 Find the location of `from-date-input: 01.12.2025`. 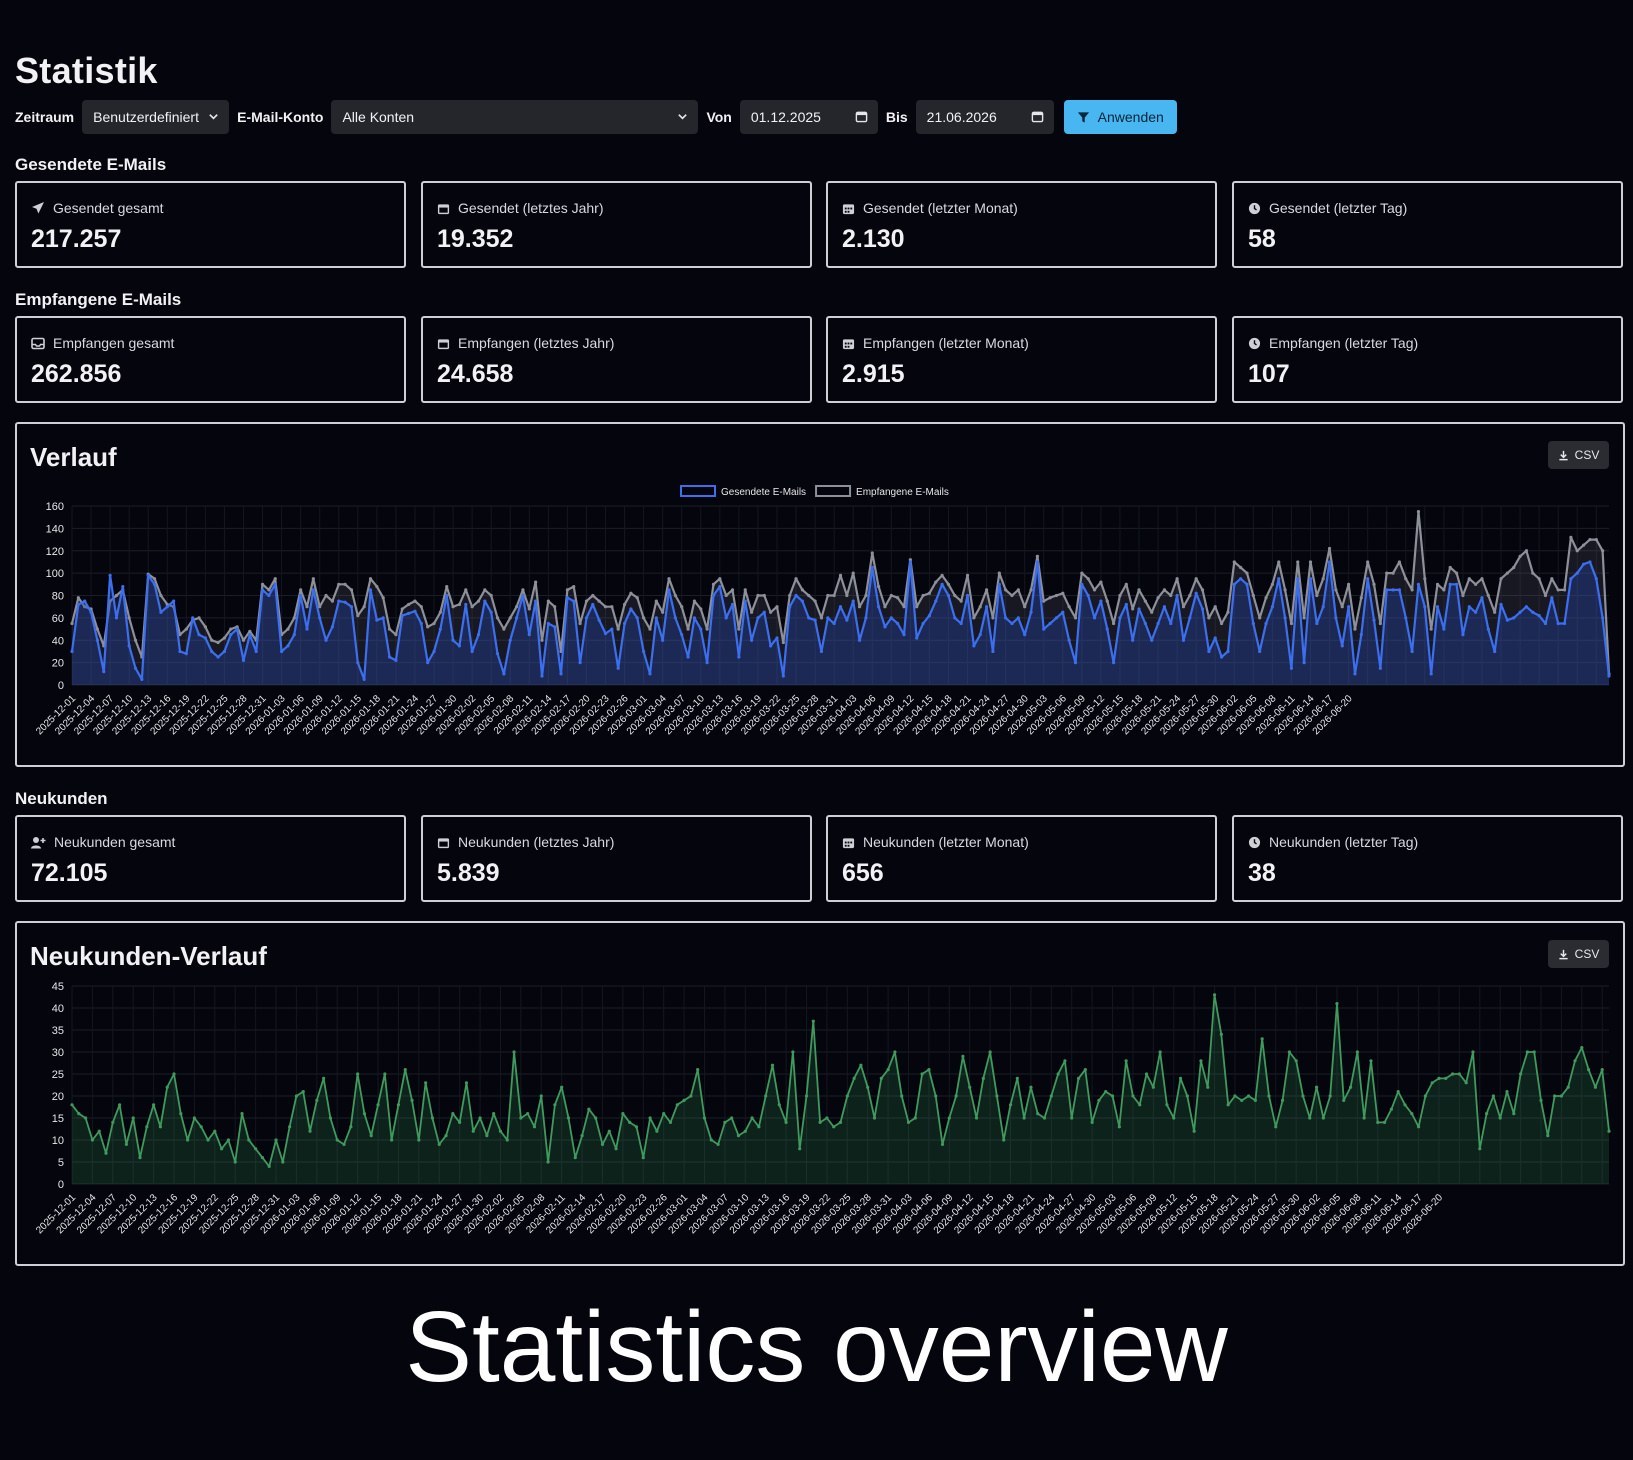

from-date-input: 01.12.2025 is located at coordinates (808, 117).